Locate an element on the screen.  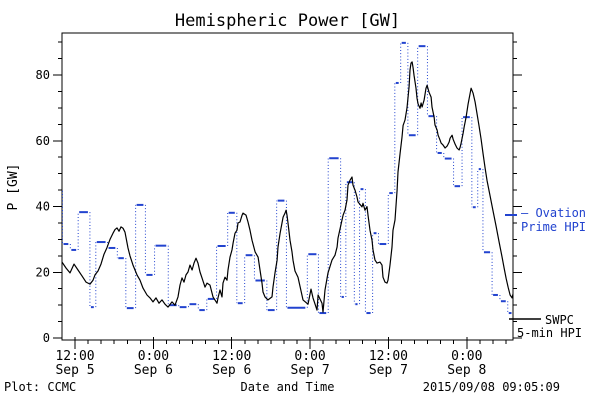
legend-ovation-line1: – Ovation is located at coordinates (554, 213).